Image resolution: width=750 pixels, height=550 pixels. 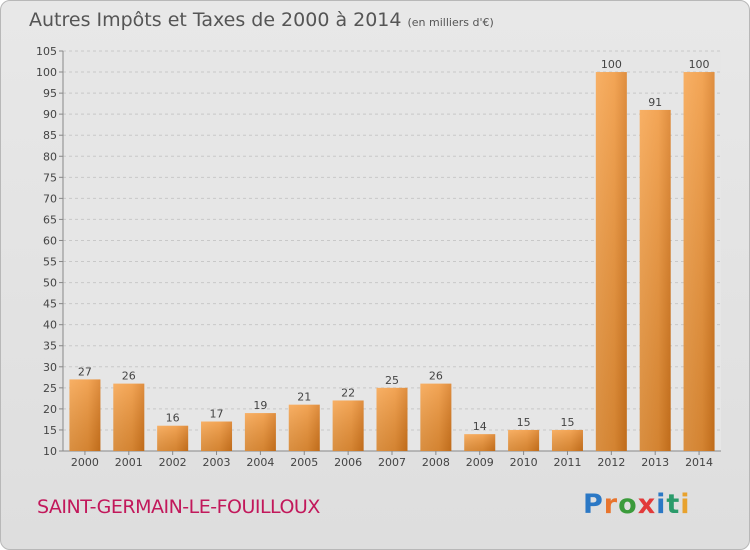 What do you see at coordinates (50, 283) in the screenshot?
I see `y-tick-label: 50` at bounding box center [50, 283].